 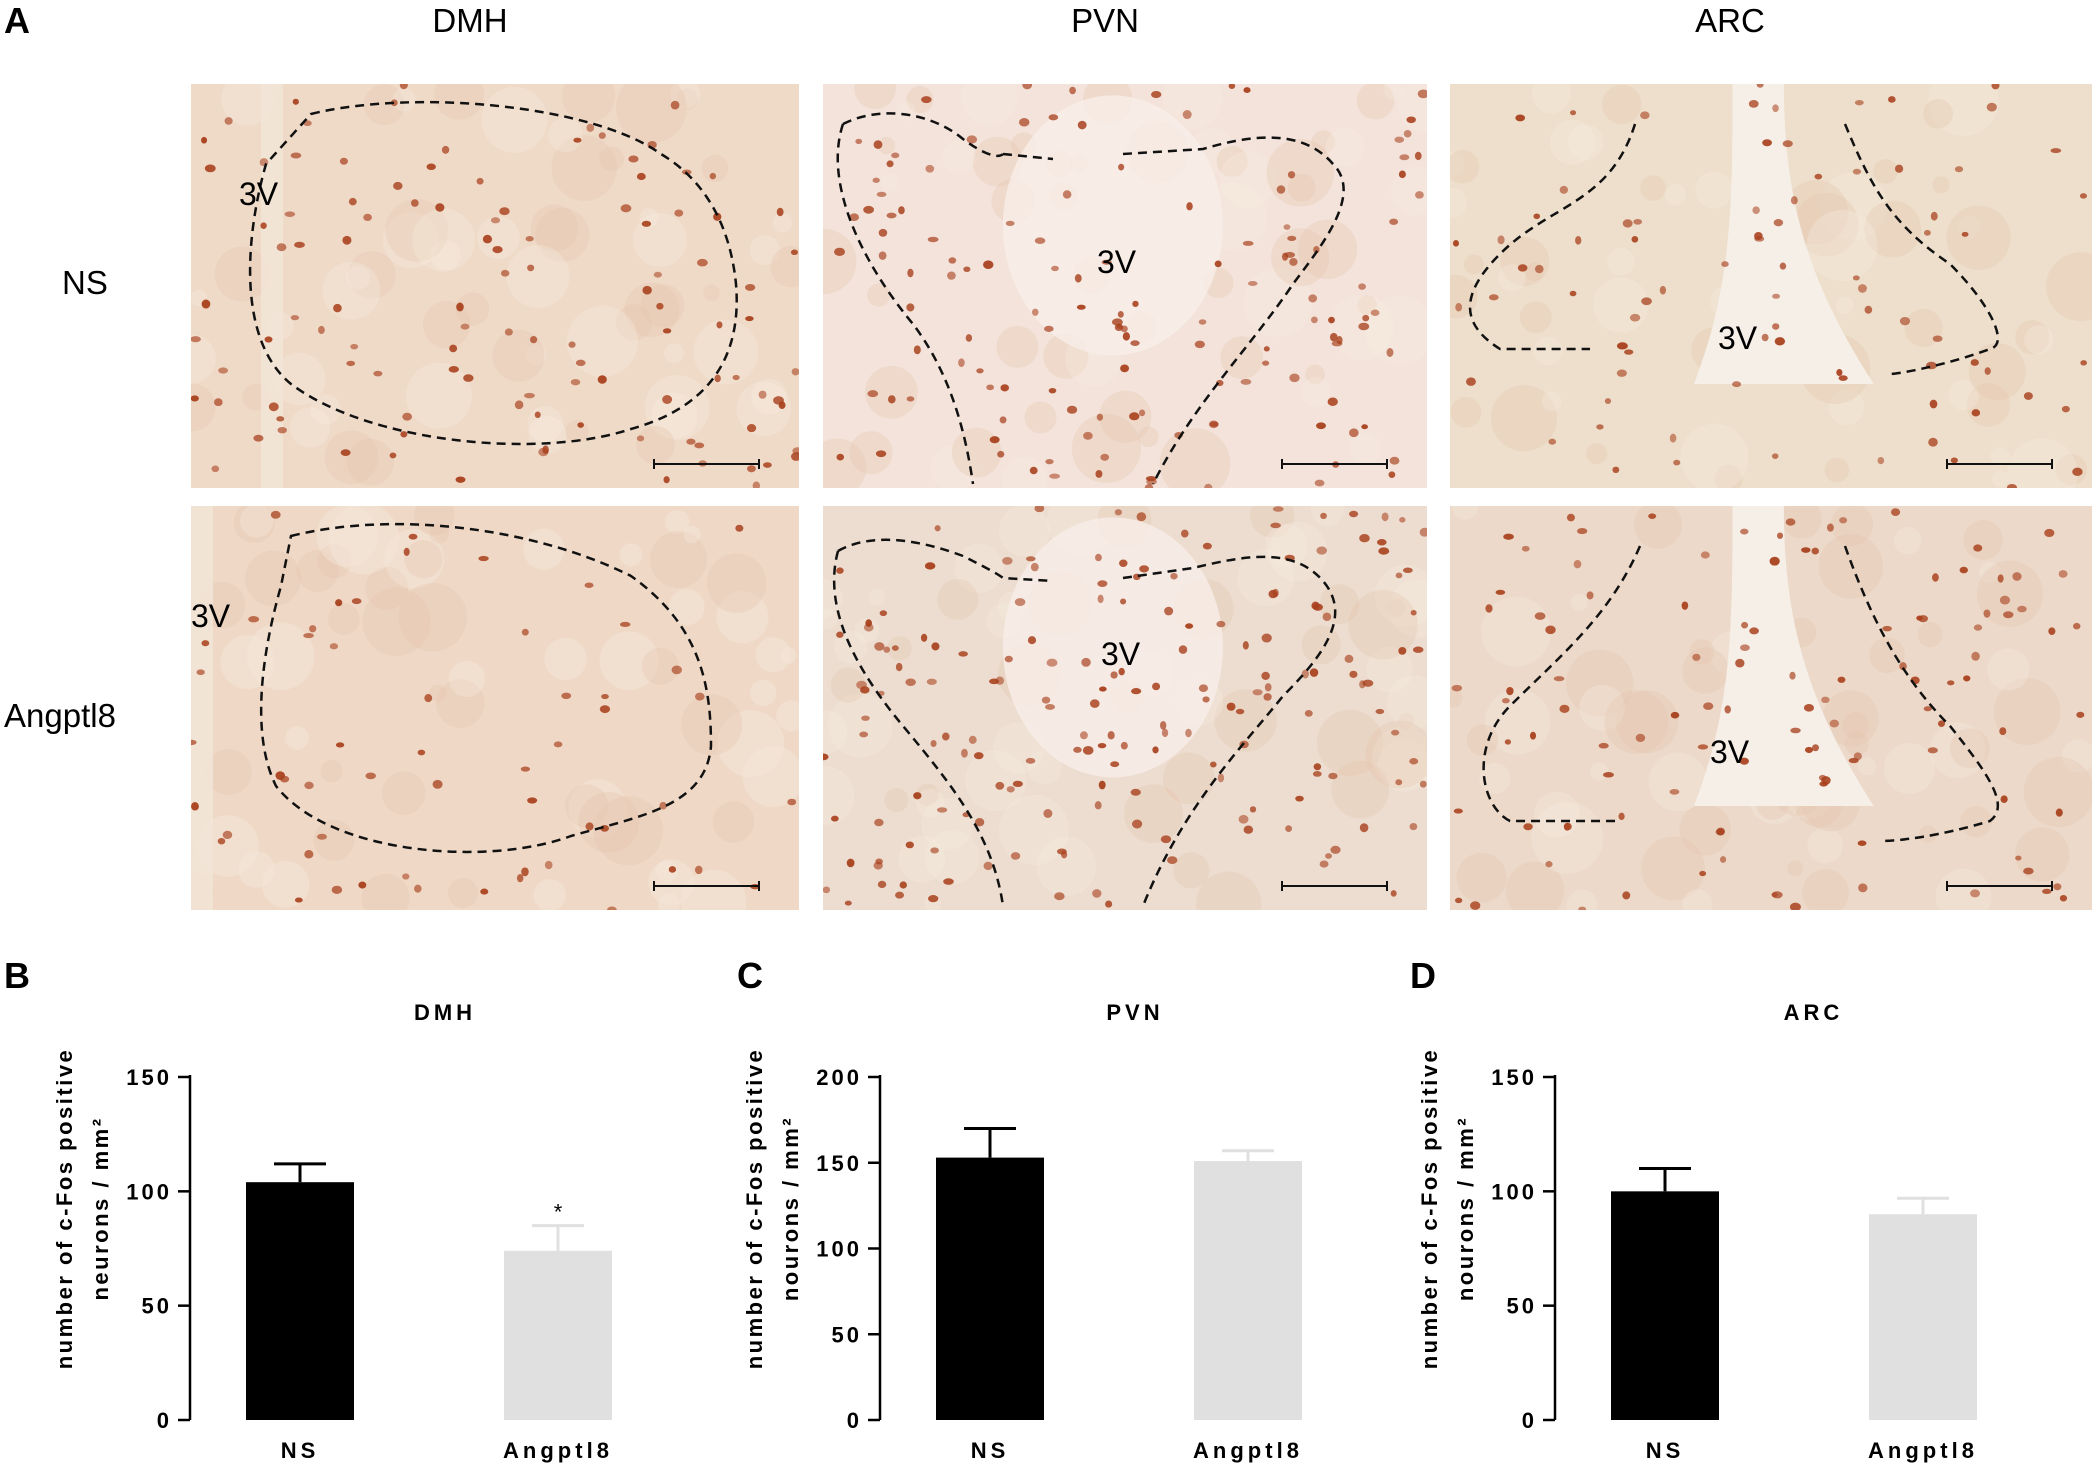 I want to click on chart-title: ARC, so click(x=1814, y=1012).